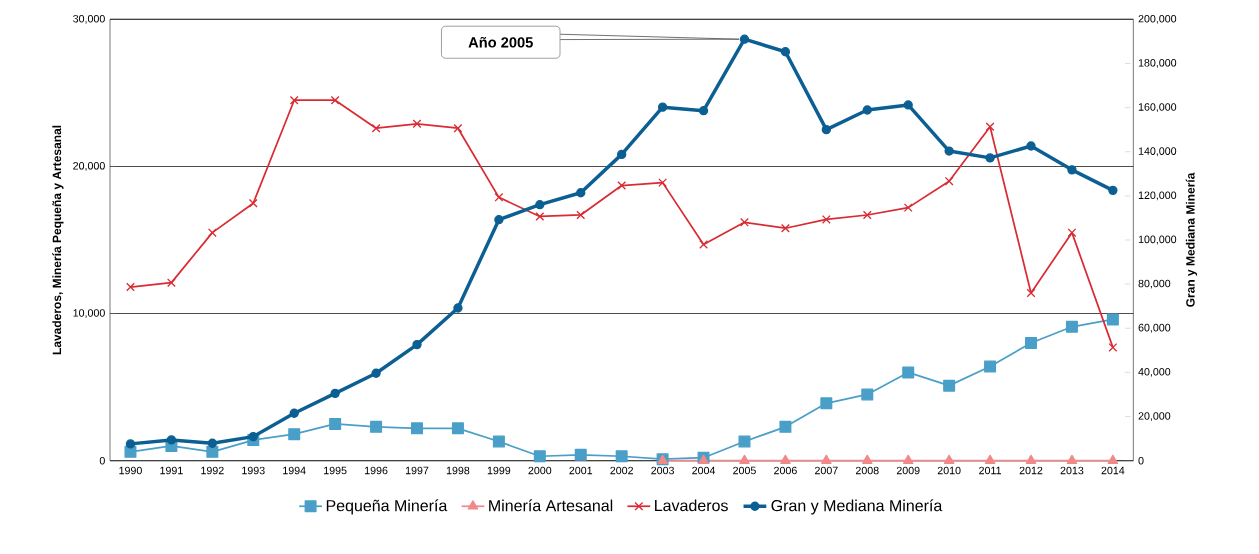 The width and height of the screenshot is (1259, 554). I want to click on x-tick-label: 1991, so click(171, 470).